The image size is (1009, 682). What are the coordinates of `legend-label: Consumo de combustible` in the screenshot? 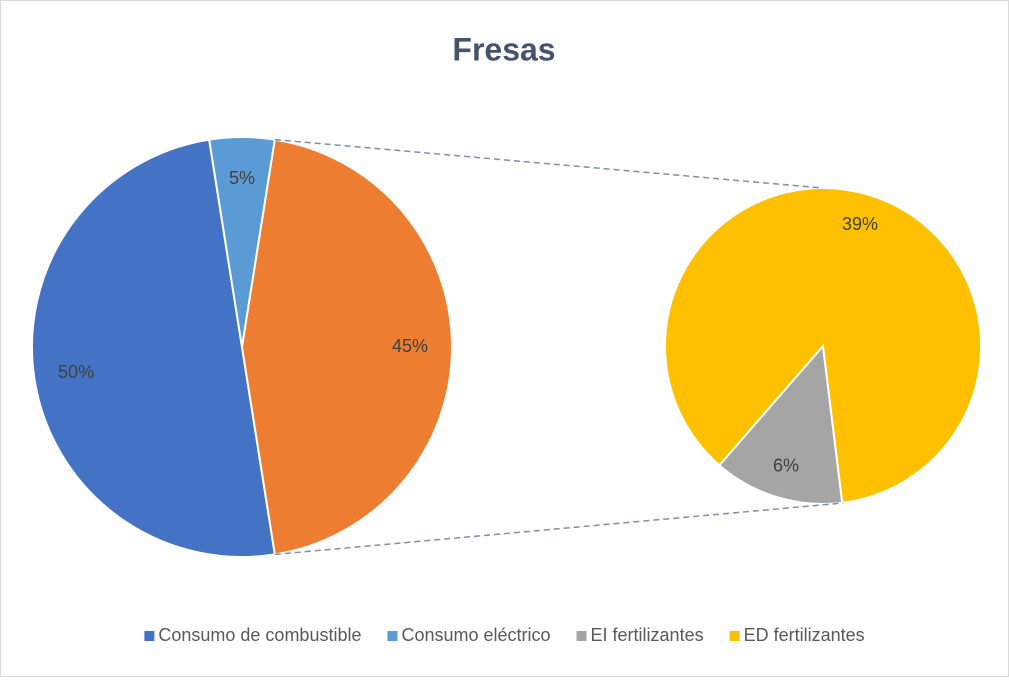 It's located at (259, 635).